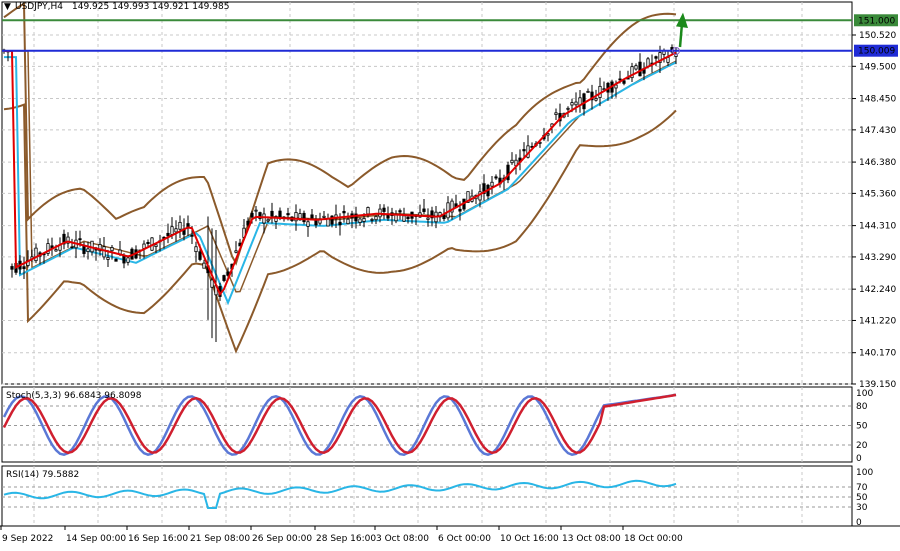  What do you see at coordinates (862, 446) in the screenshot?
I see `stoch-axis-label: 20` at bounding box center [862, 446].